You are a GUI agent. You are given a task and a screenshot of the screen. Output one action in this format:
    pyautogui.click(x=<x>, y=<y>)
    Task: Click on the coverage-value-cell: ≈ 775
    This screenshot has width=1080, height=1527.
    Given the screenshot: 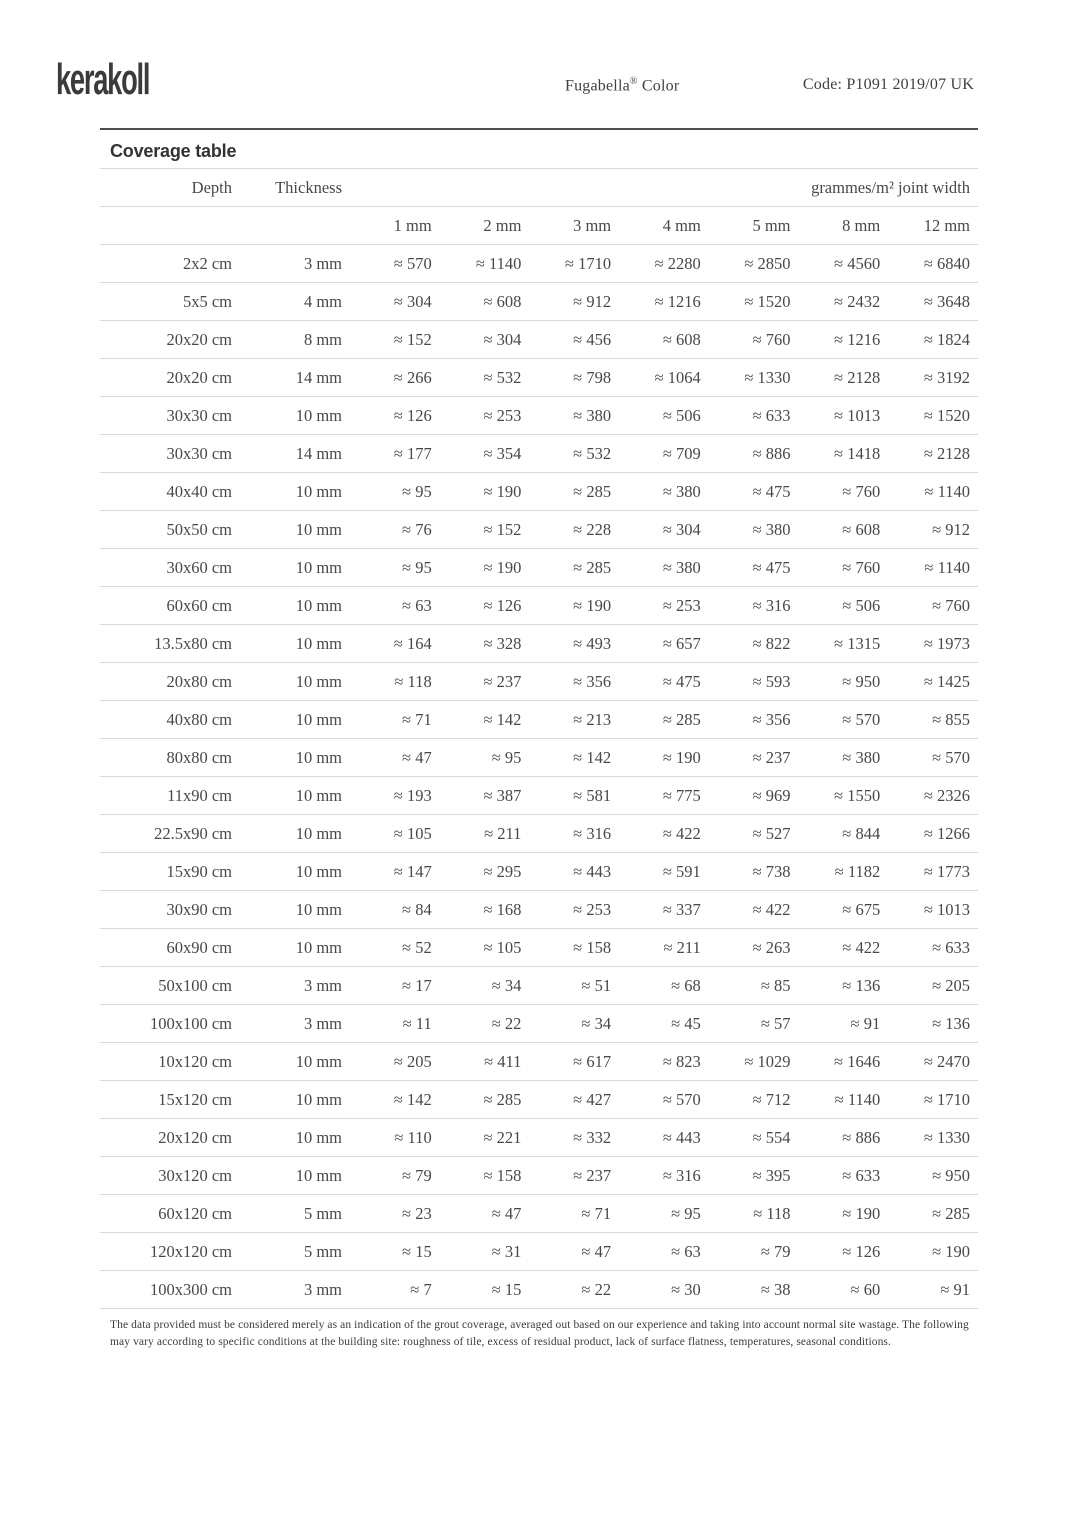 What is the action you would take?
    pyautogui.click(x=681, y=795)
    